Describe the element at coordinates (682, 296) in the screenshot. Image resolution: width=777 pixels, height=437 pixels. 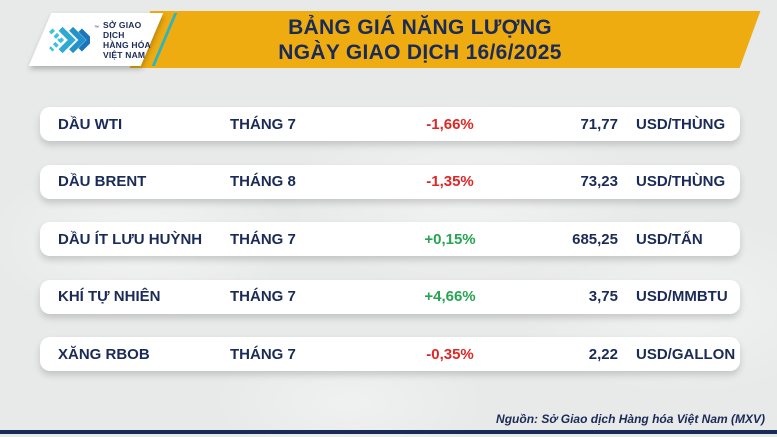
I see `price-unit: USD/MMBTU` at that location.